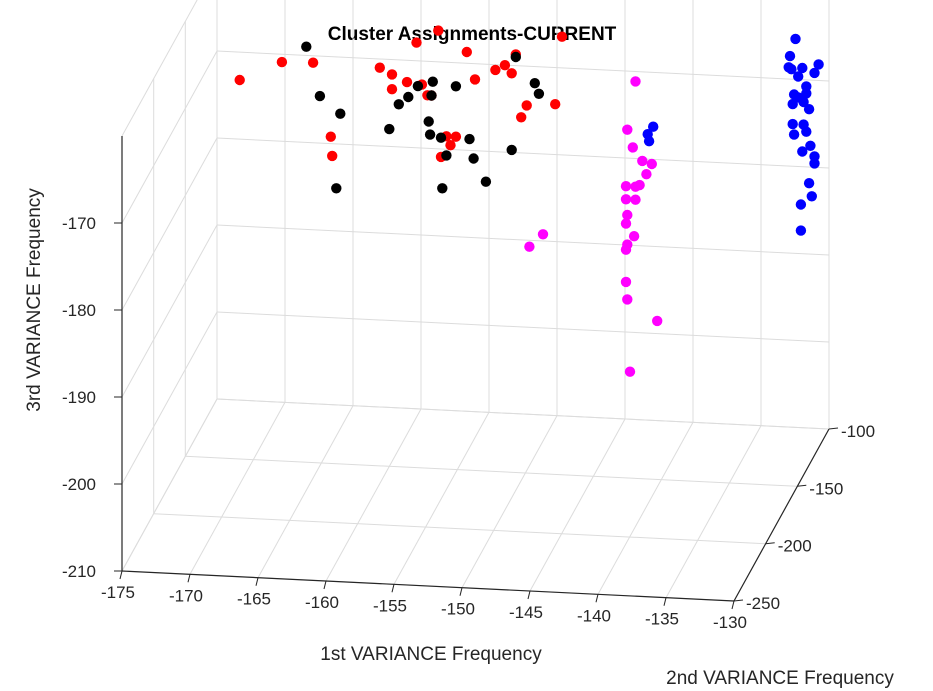 This screenshot has height=691, width=933. I want to click on x-axis-label: 1st VARIANCE Frequency, so click(431, 654).